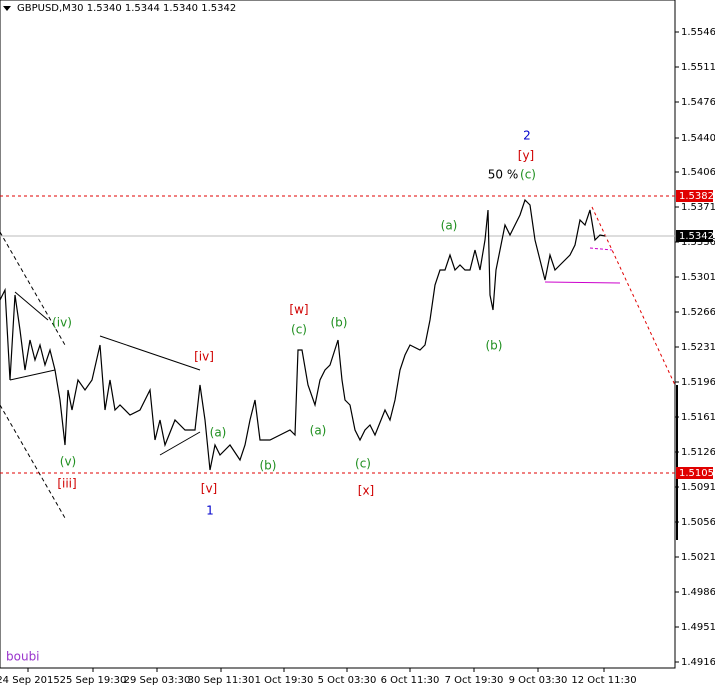 This screenshot has height=688, width=715. Describe the element at coordinates (698, 67) in the screenshot. I see `y-tick-label: 1.5511` at that location.